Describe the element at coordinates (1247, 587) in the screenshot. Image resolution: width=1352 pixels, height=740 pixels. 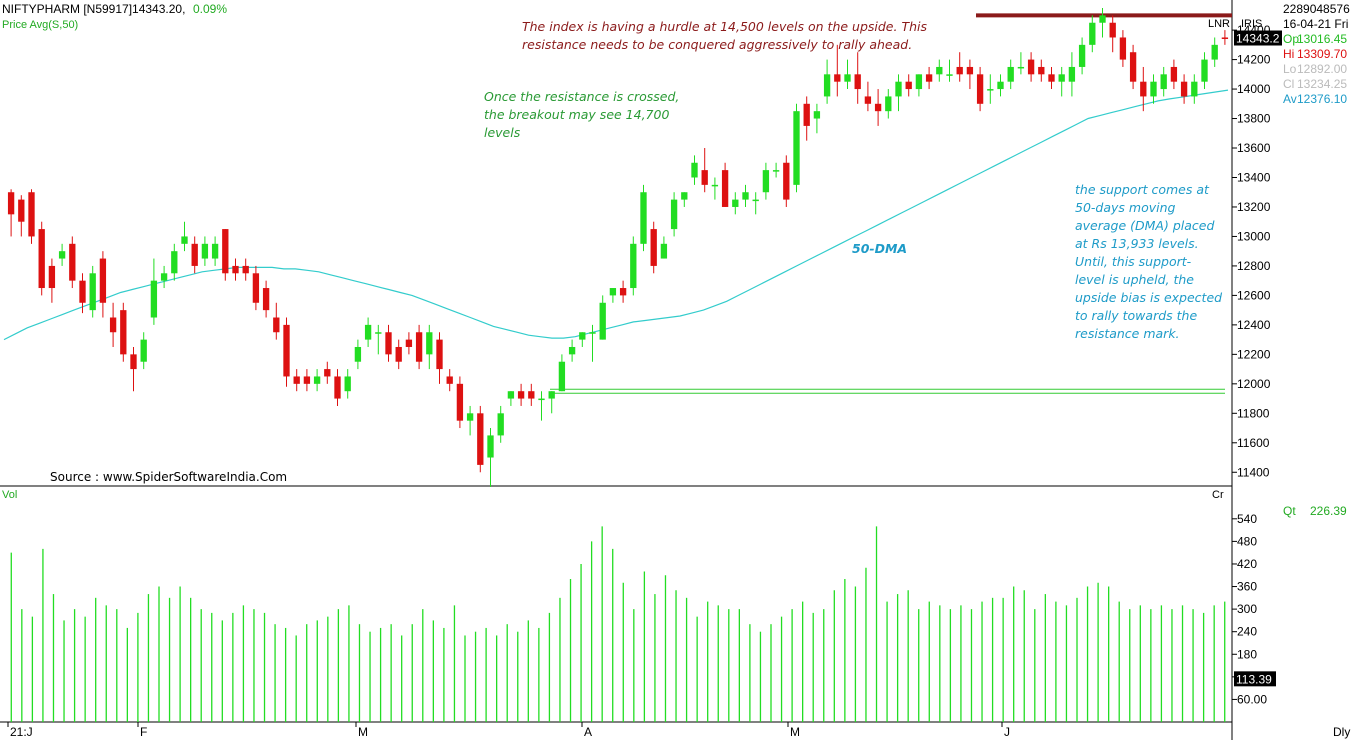
I see `vol-tick-label: 360` at that location.